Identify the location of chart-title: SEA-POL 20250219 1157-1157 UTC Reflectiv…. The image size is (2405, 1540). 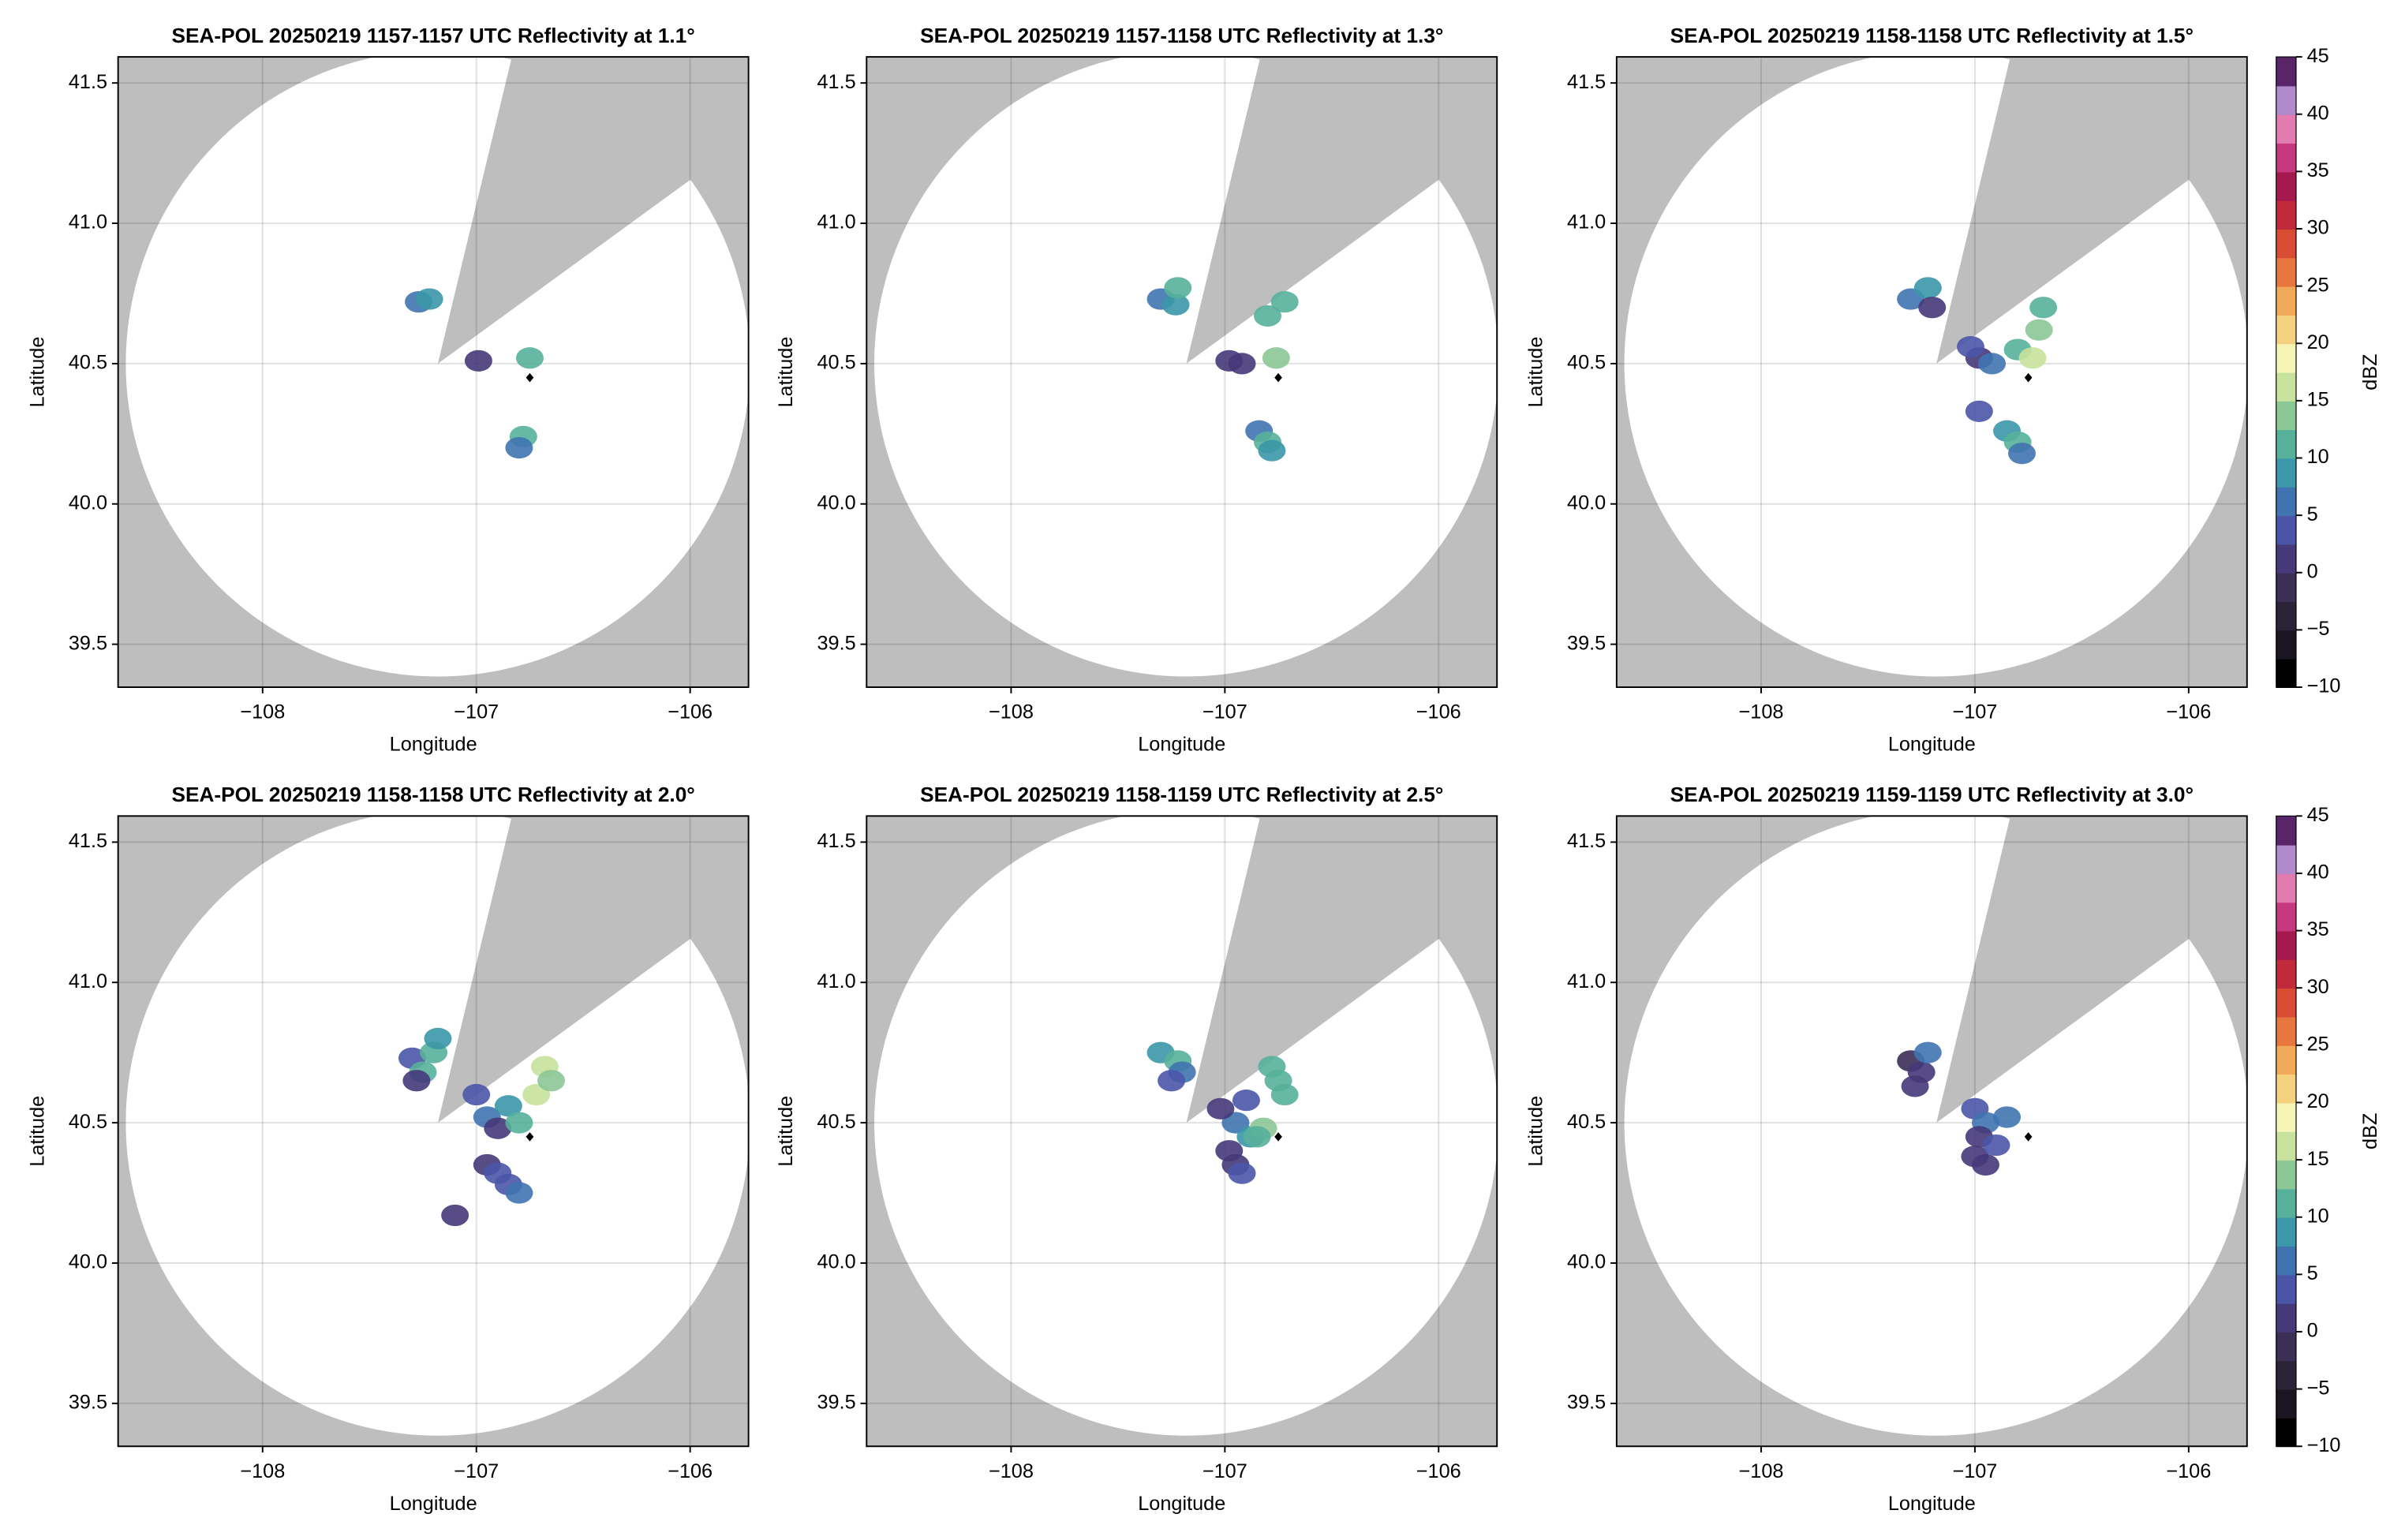
(432, 35).